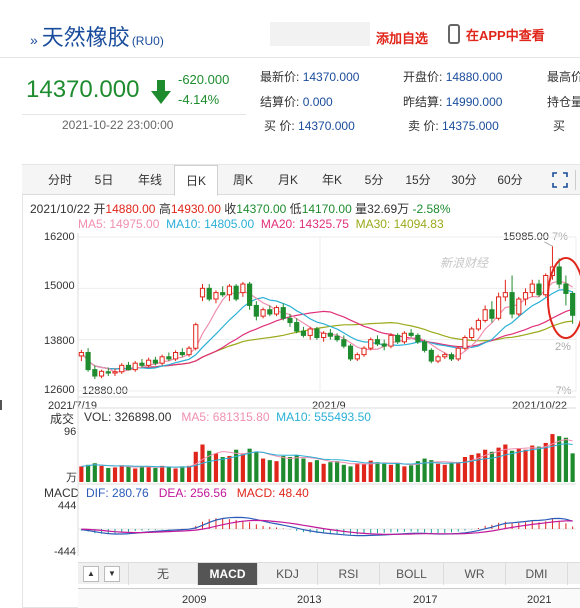 This screenshot has height=608, width=580. Describe the element at coordinates (134, 114) in the screenshot. I see `divider` at that location.